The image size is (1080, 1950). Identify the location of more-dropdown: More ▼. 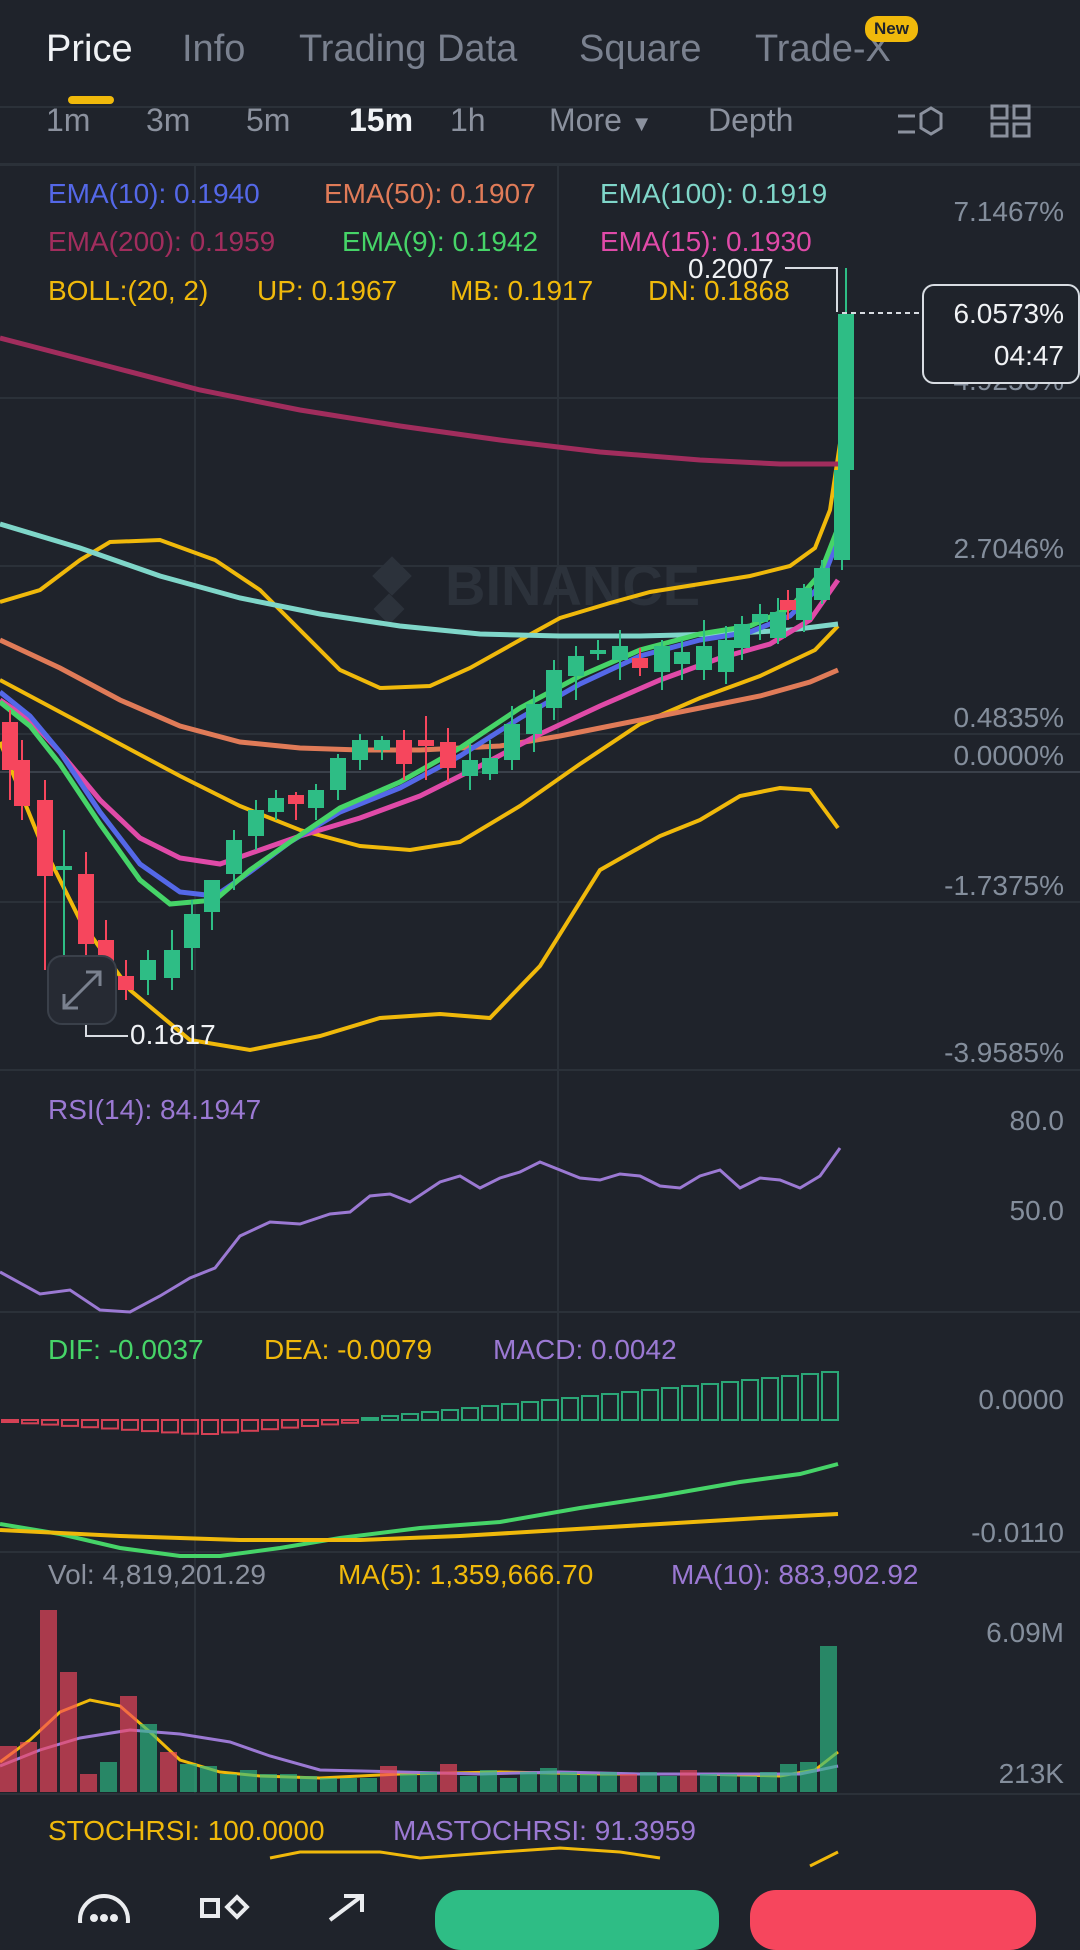
(601, 120).